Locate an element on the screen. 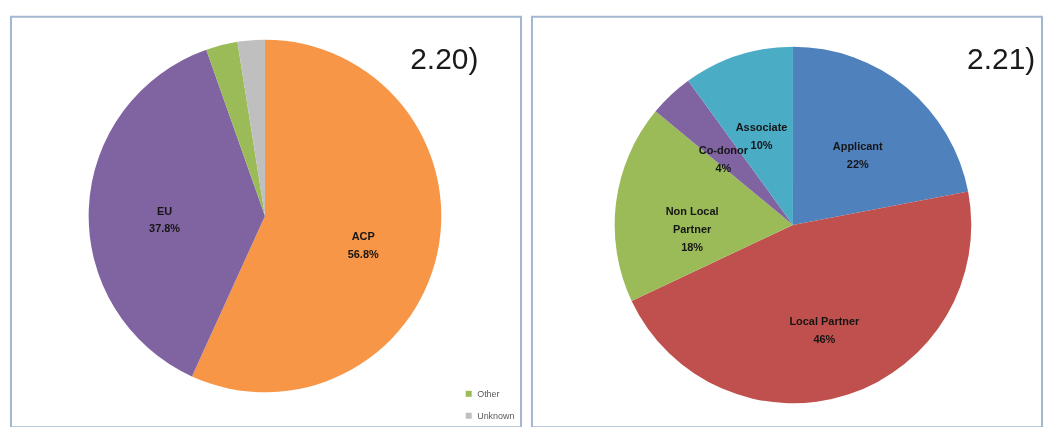 The width and height of the screenshot is (1043, 427). slice-label: ACP is located at coordinates (363, 236).